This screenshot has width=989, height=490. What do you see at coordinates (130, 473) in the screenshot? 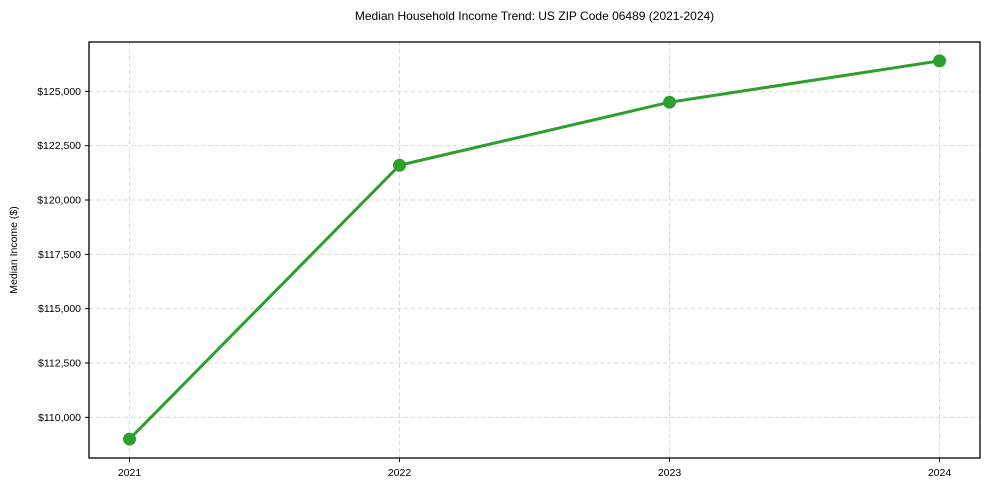
I see `x-tick-label: 2021` at bounding box center [130, 473].